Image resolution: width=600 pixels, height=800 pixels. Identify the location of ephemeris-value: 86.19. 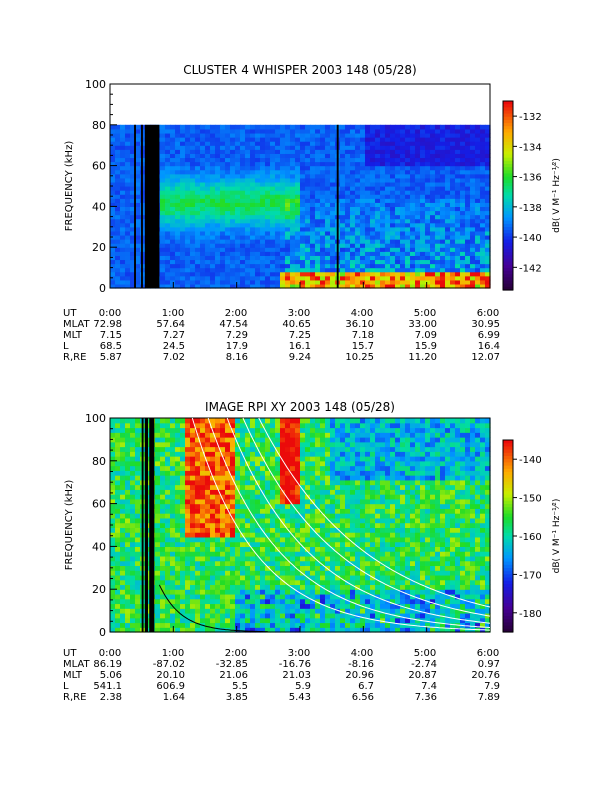
(107, 664).